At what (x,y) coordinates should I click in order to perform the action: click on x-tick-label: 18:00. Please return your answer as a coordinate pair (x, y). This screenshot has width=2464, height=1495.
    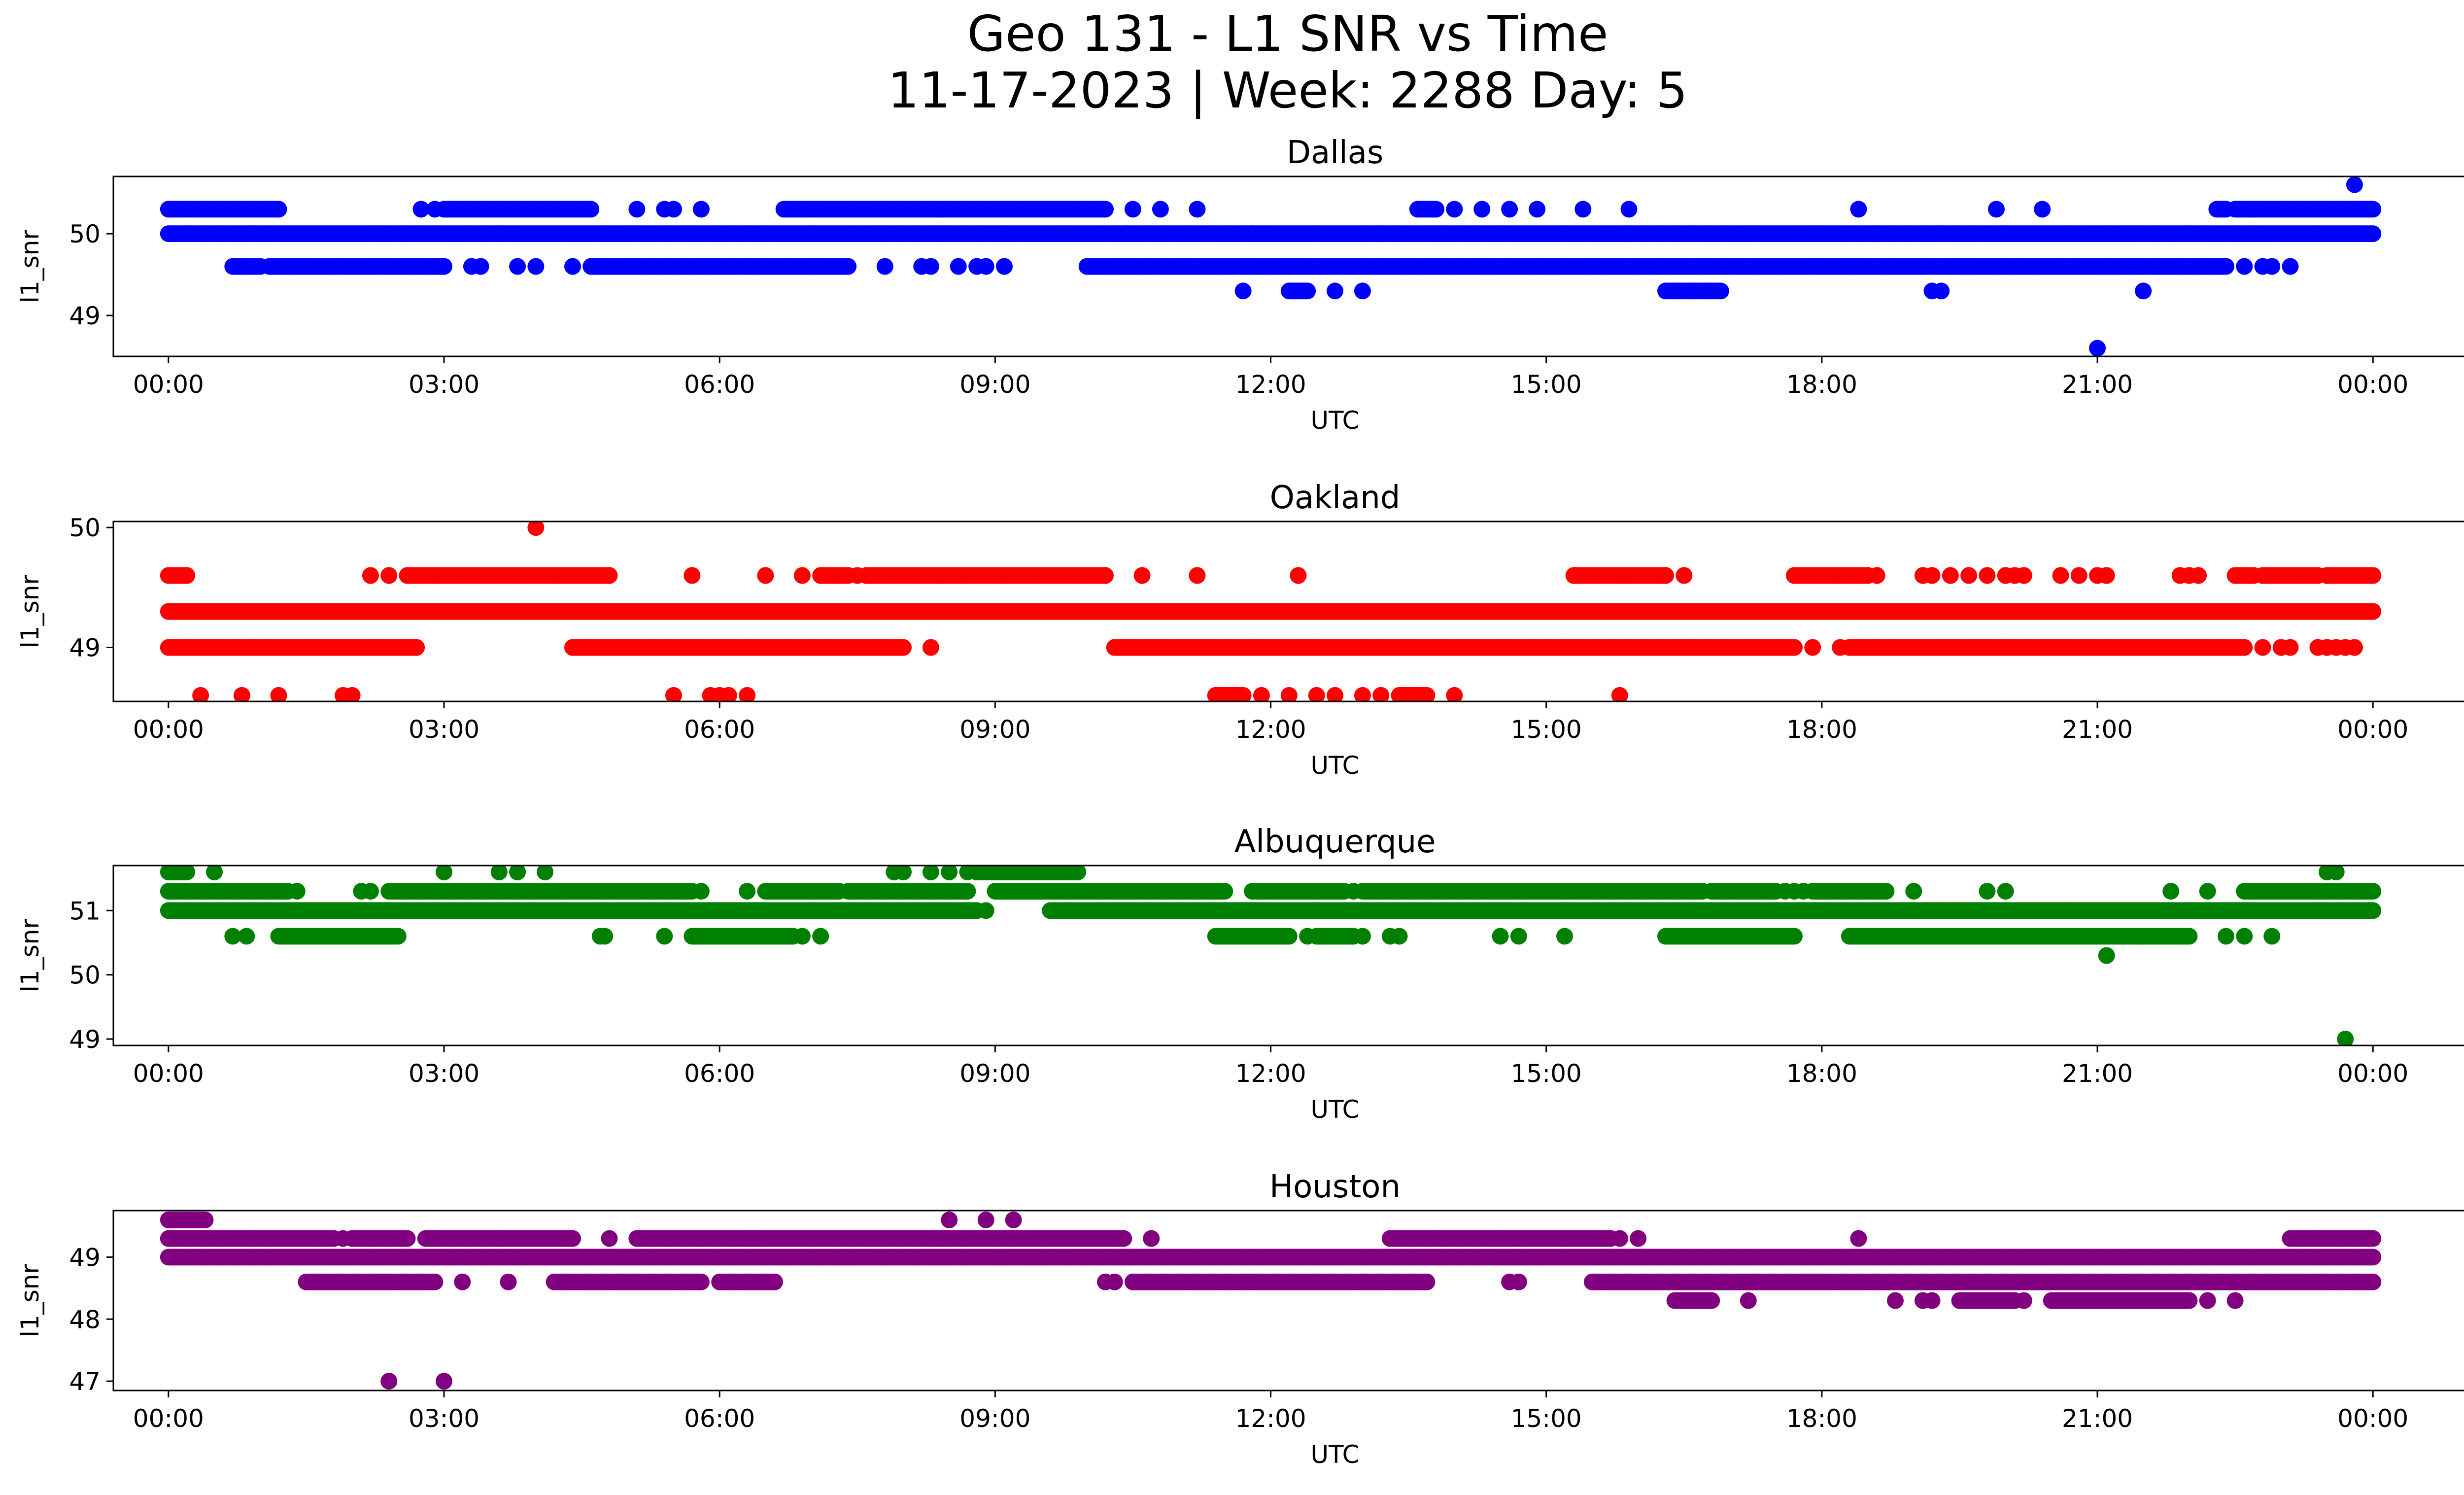
    Looking at the image, I should click on (1821, 729).